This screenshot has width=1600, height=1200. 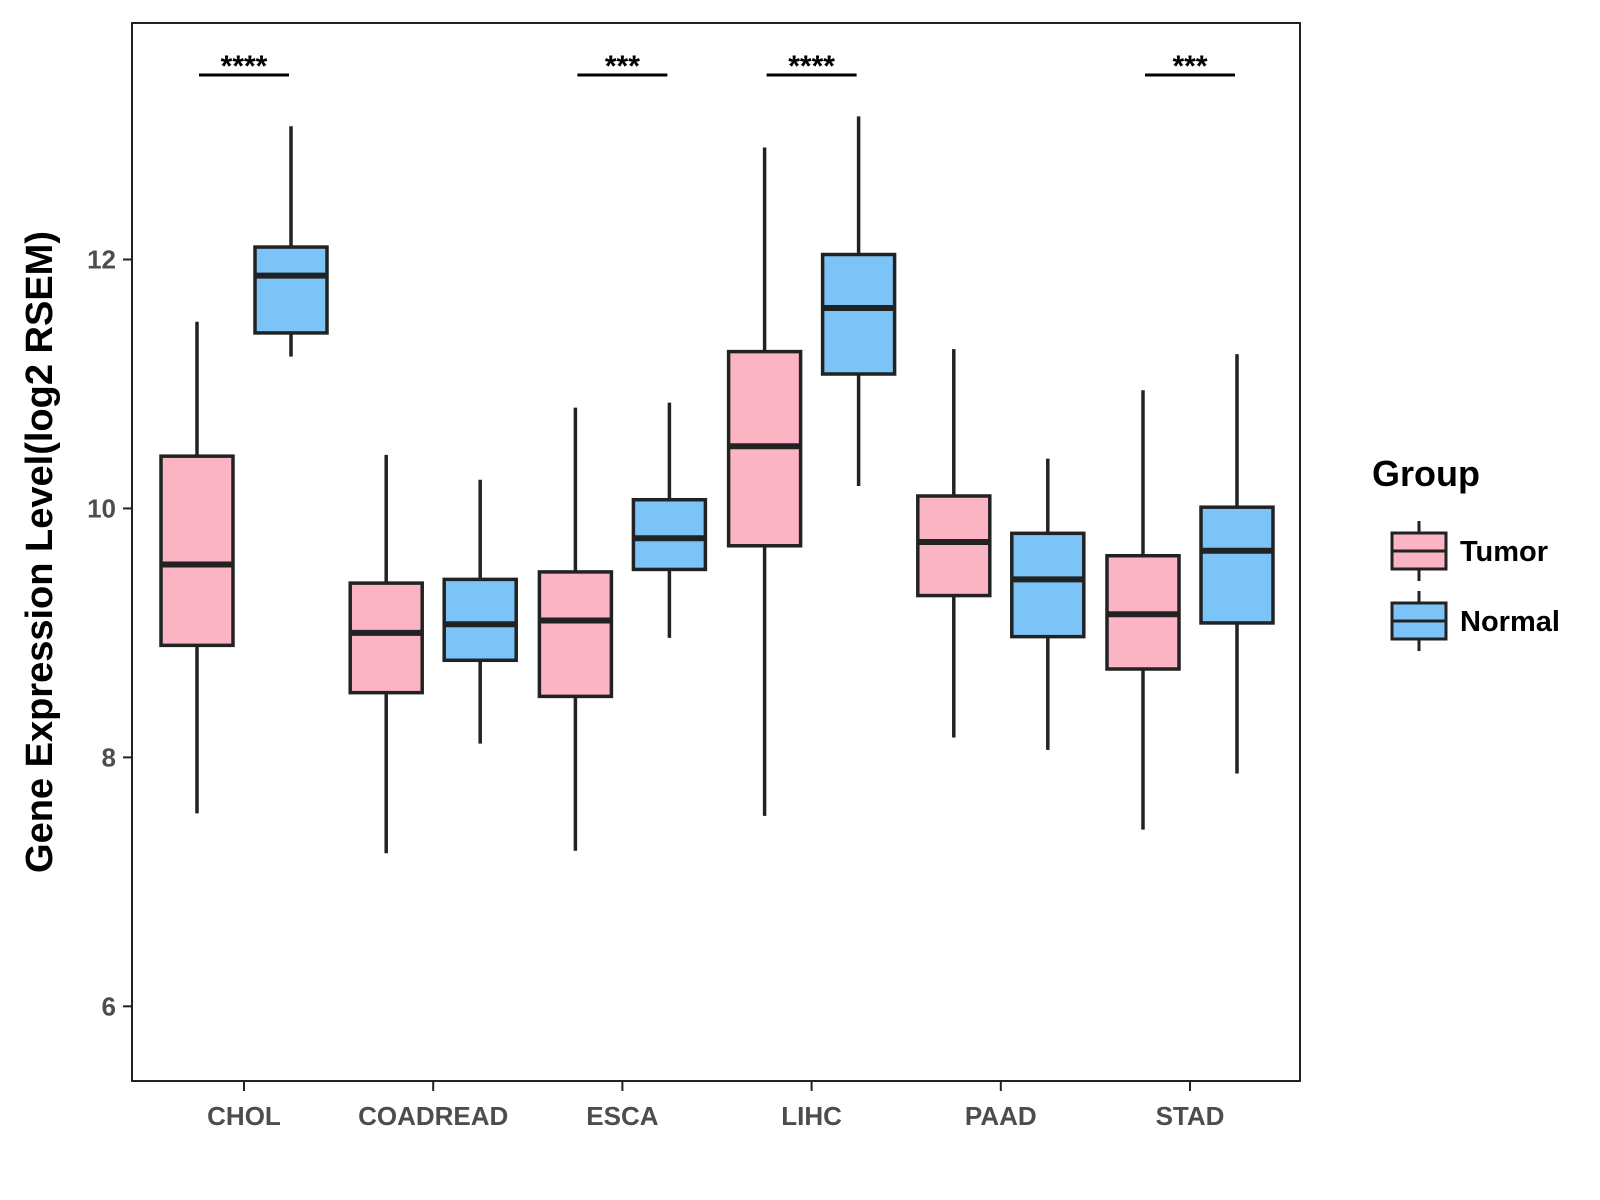 I want to click on legend-label: Tumor, so click(x=1504, y=552).